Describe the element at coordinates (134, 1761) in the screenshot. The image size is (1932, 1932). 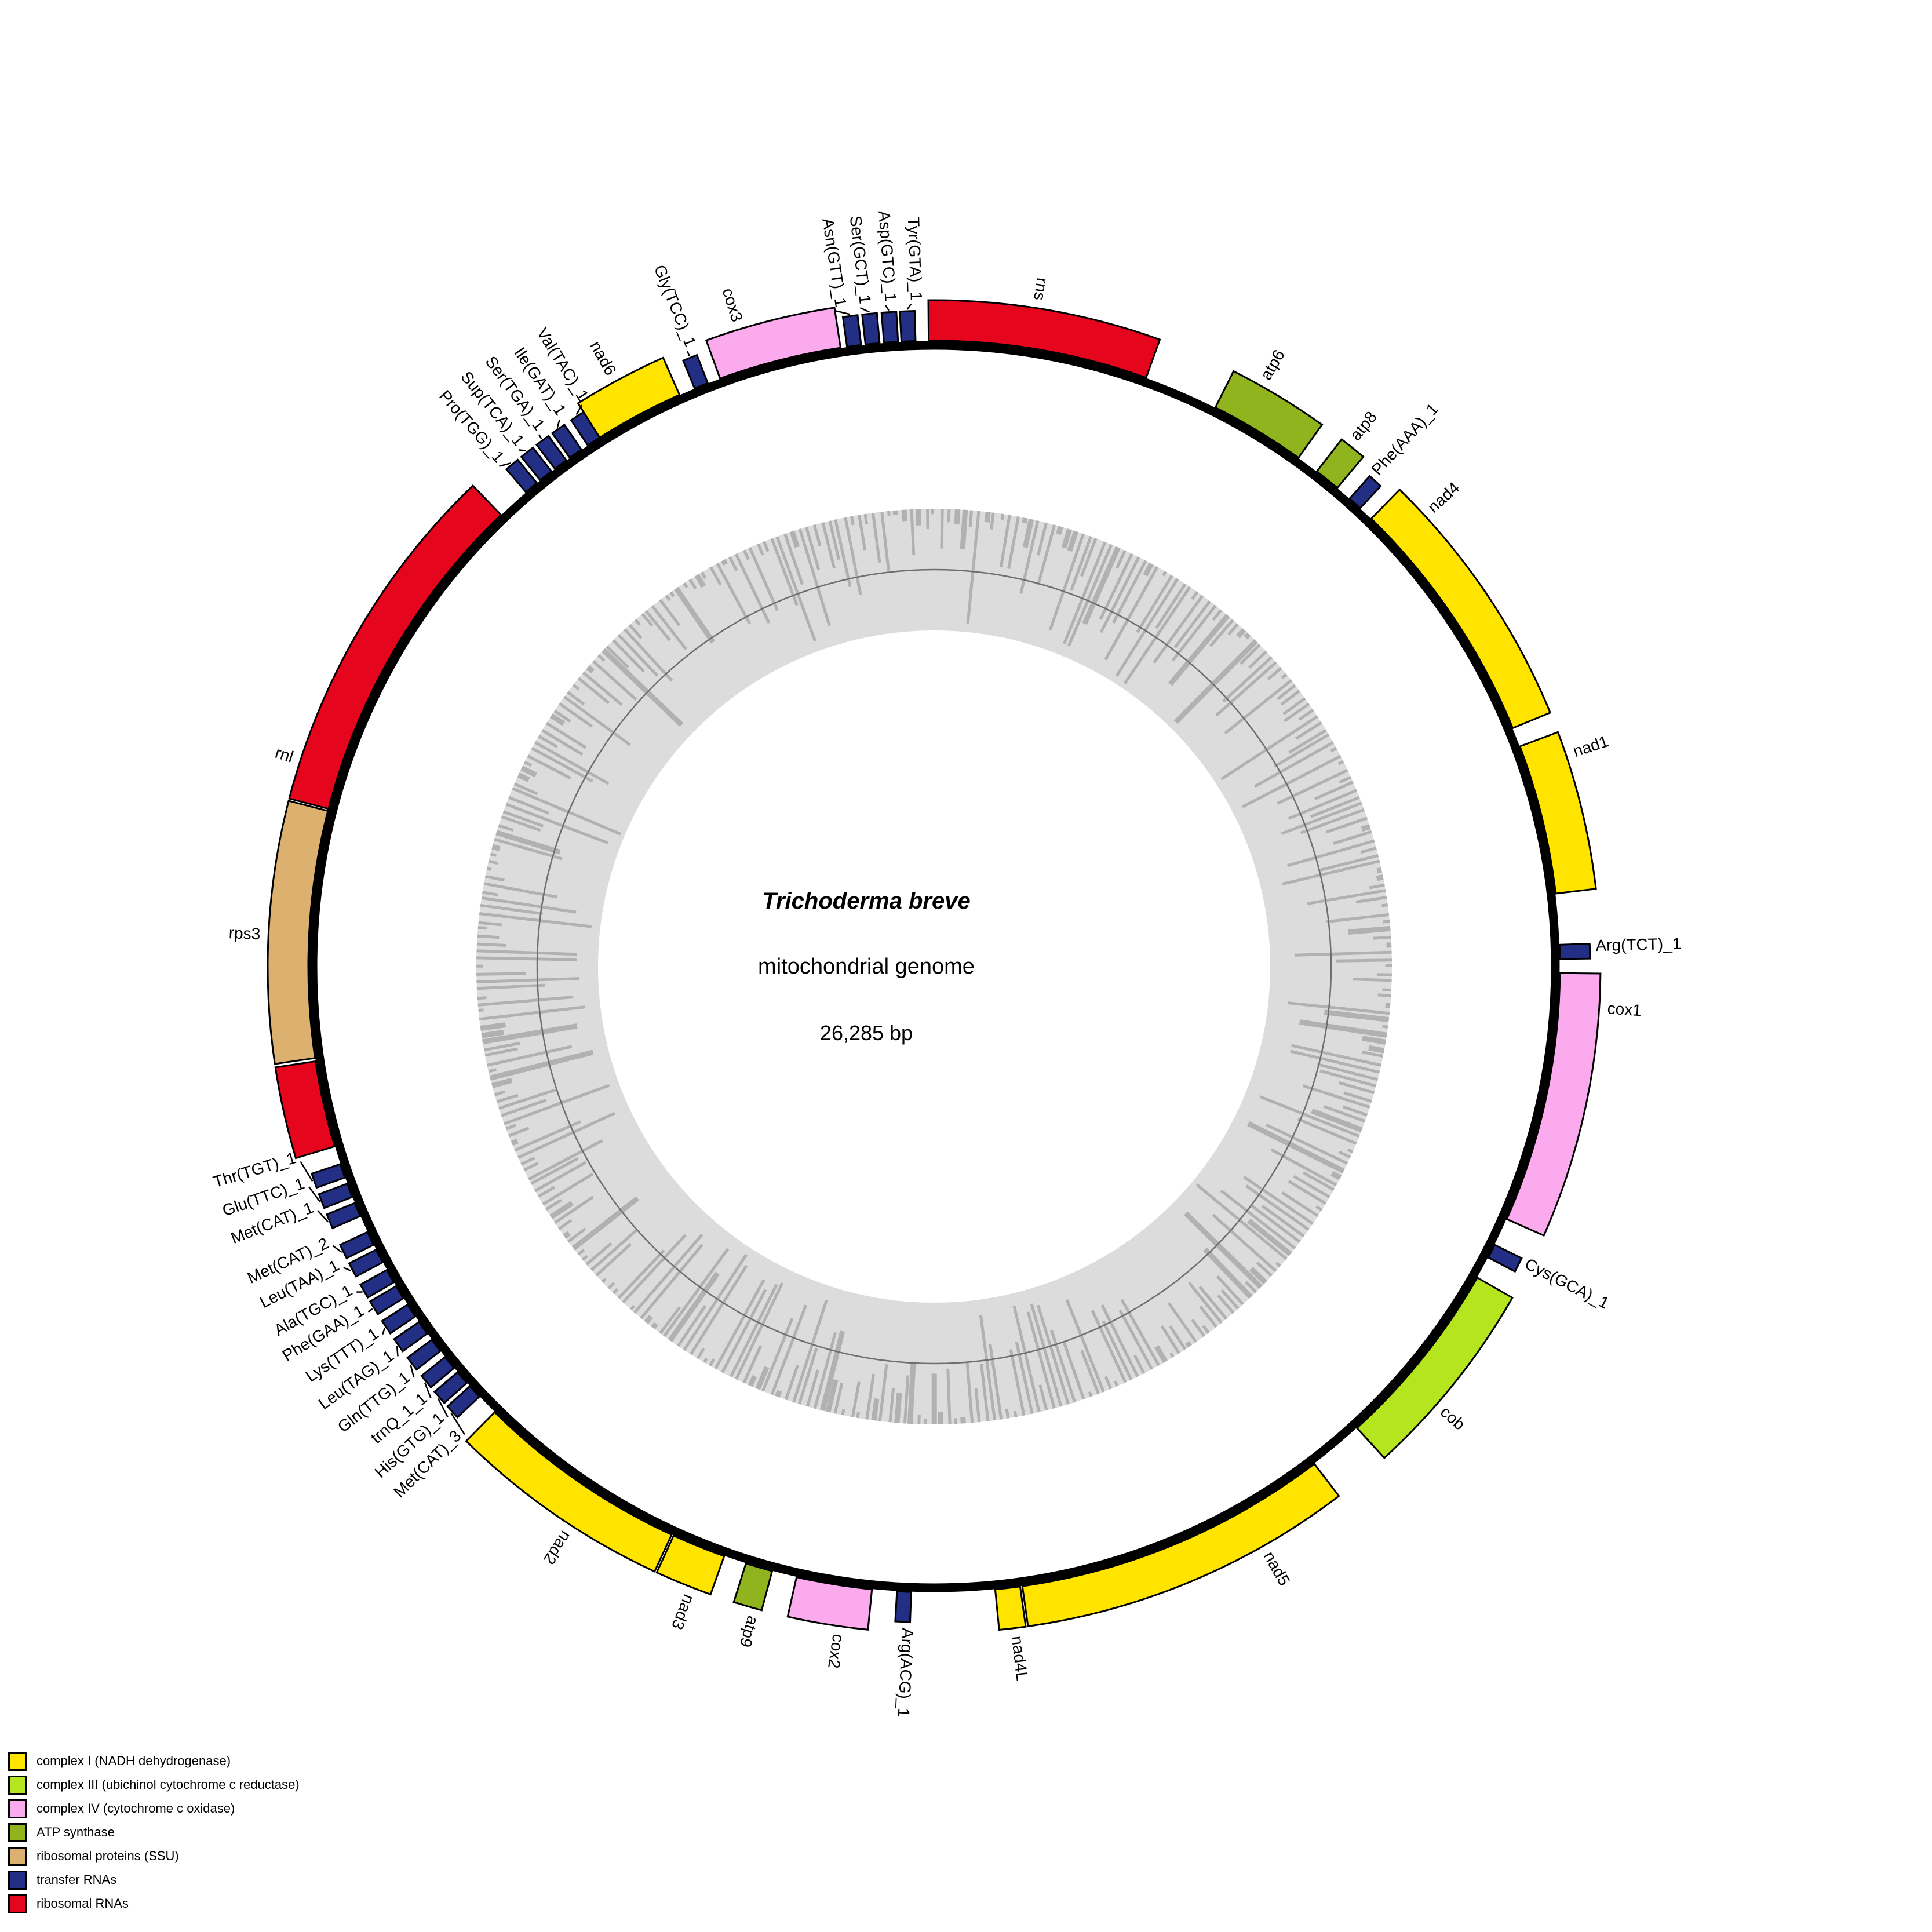
I see `legend-label-complex1: complex I (NADH dehydrogenase)` at that location.